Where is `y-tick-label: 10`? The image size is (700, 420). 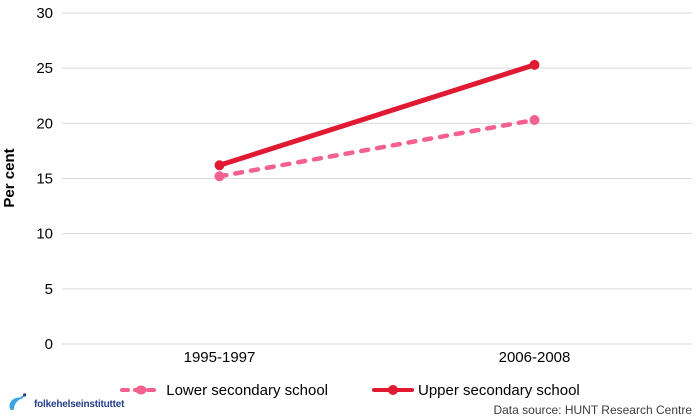 y-tick-label: 10 is located at coordinates (44, 234).